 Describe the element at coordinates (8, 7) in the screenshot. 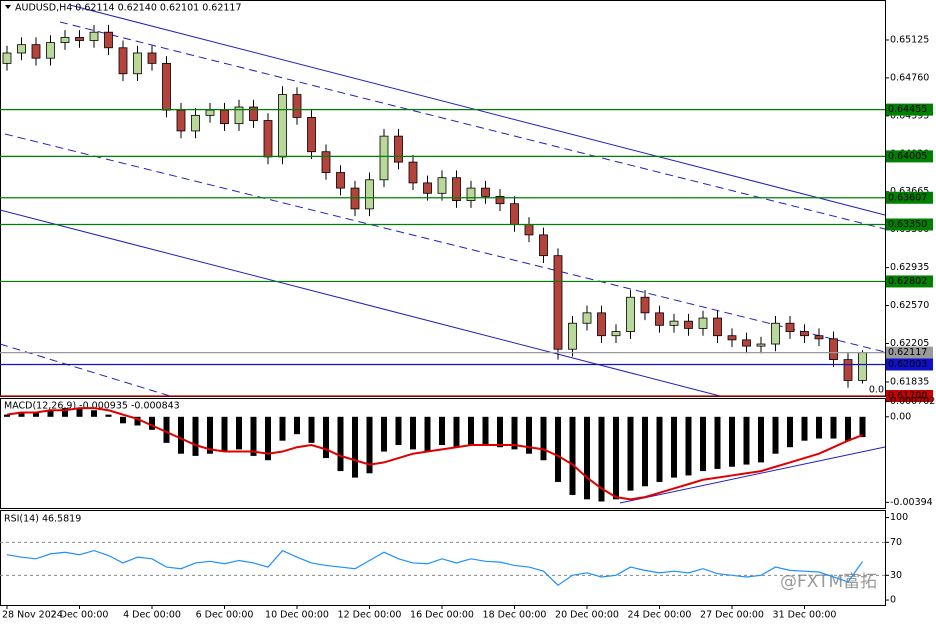

I see `menu-arrow` at that location.